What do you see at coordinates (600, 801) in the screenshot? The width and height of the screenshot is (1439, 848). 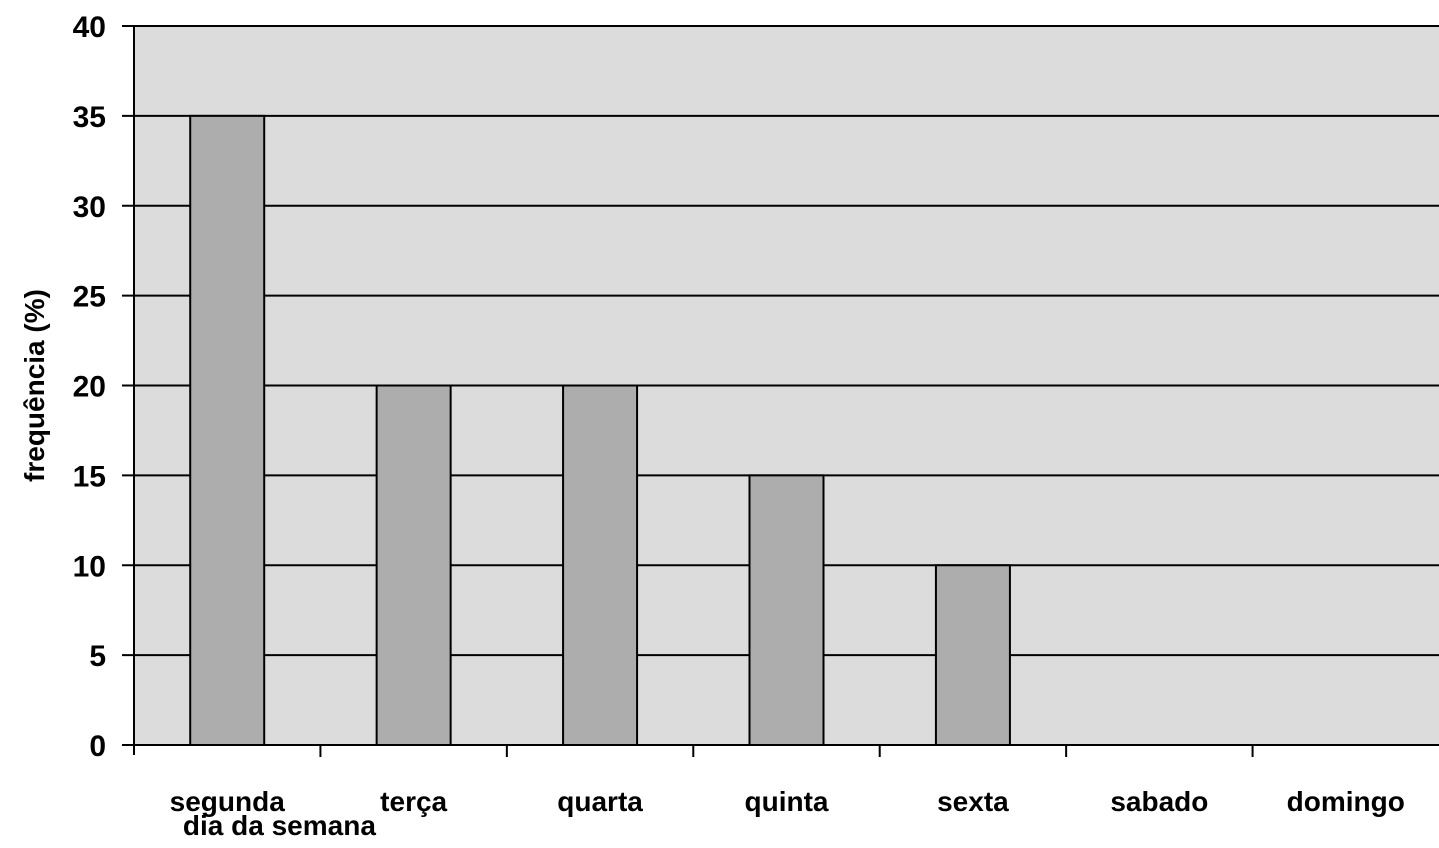 I see `x-category-label: quarta` at bounding box center [600, 801].